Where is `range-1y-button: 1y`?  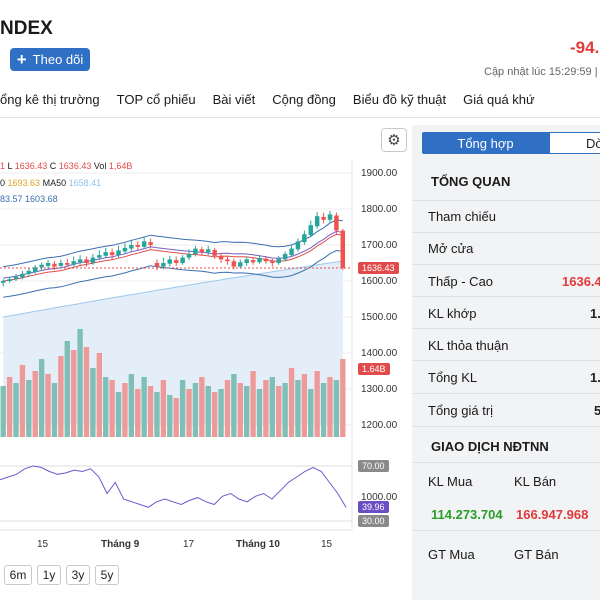 range-1y-button: 1y is located at coordinates (49, 575).